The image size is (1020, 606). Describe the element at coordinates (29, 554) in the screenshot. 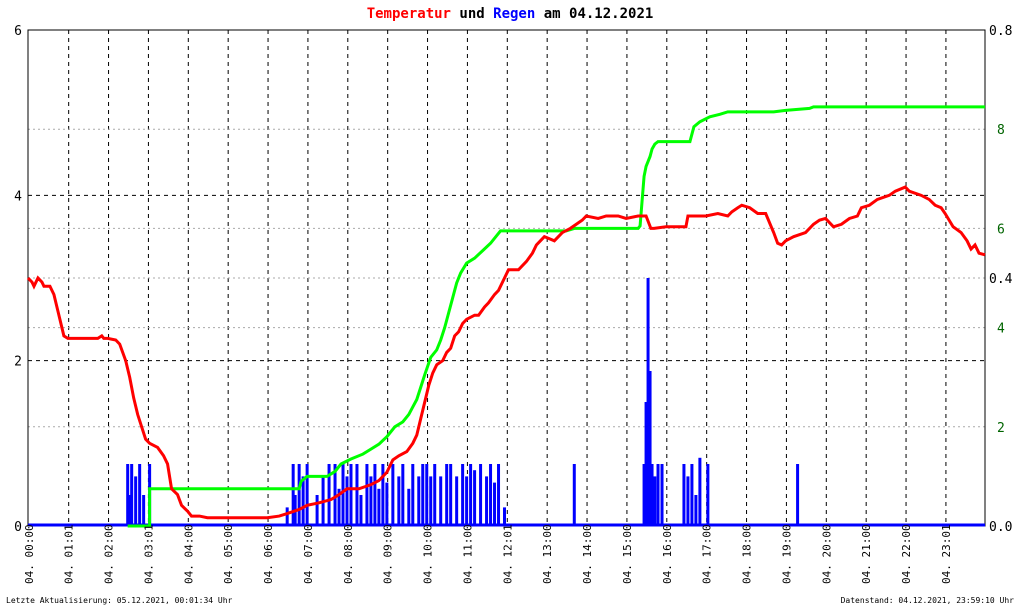

I see `x-tick-label: 04. 00:00` at that location.